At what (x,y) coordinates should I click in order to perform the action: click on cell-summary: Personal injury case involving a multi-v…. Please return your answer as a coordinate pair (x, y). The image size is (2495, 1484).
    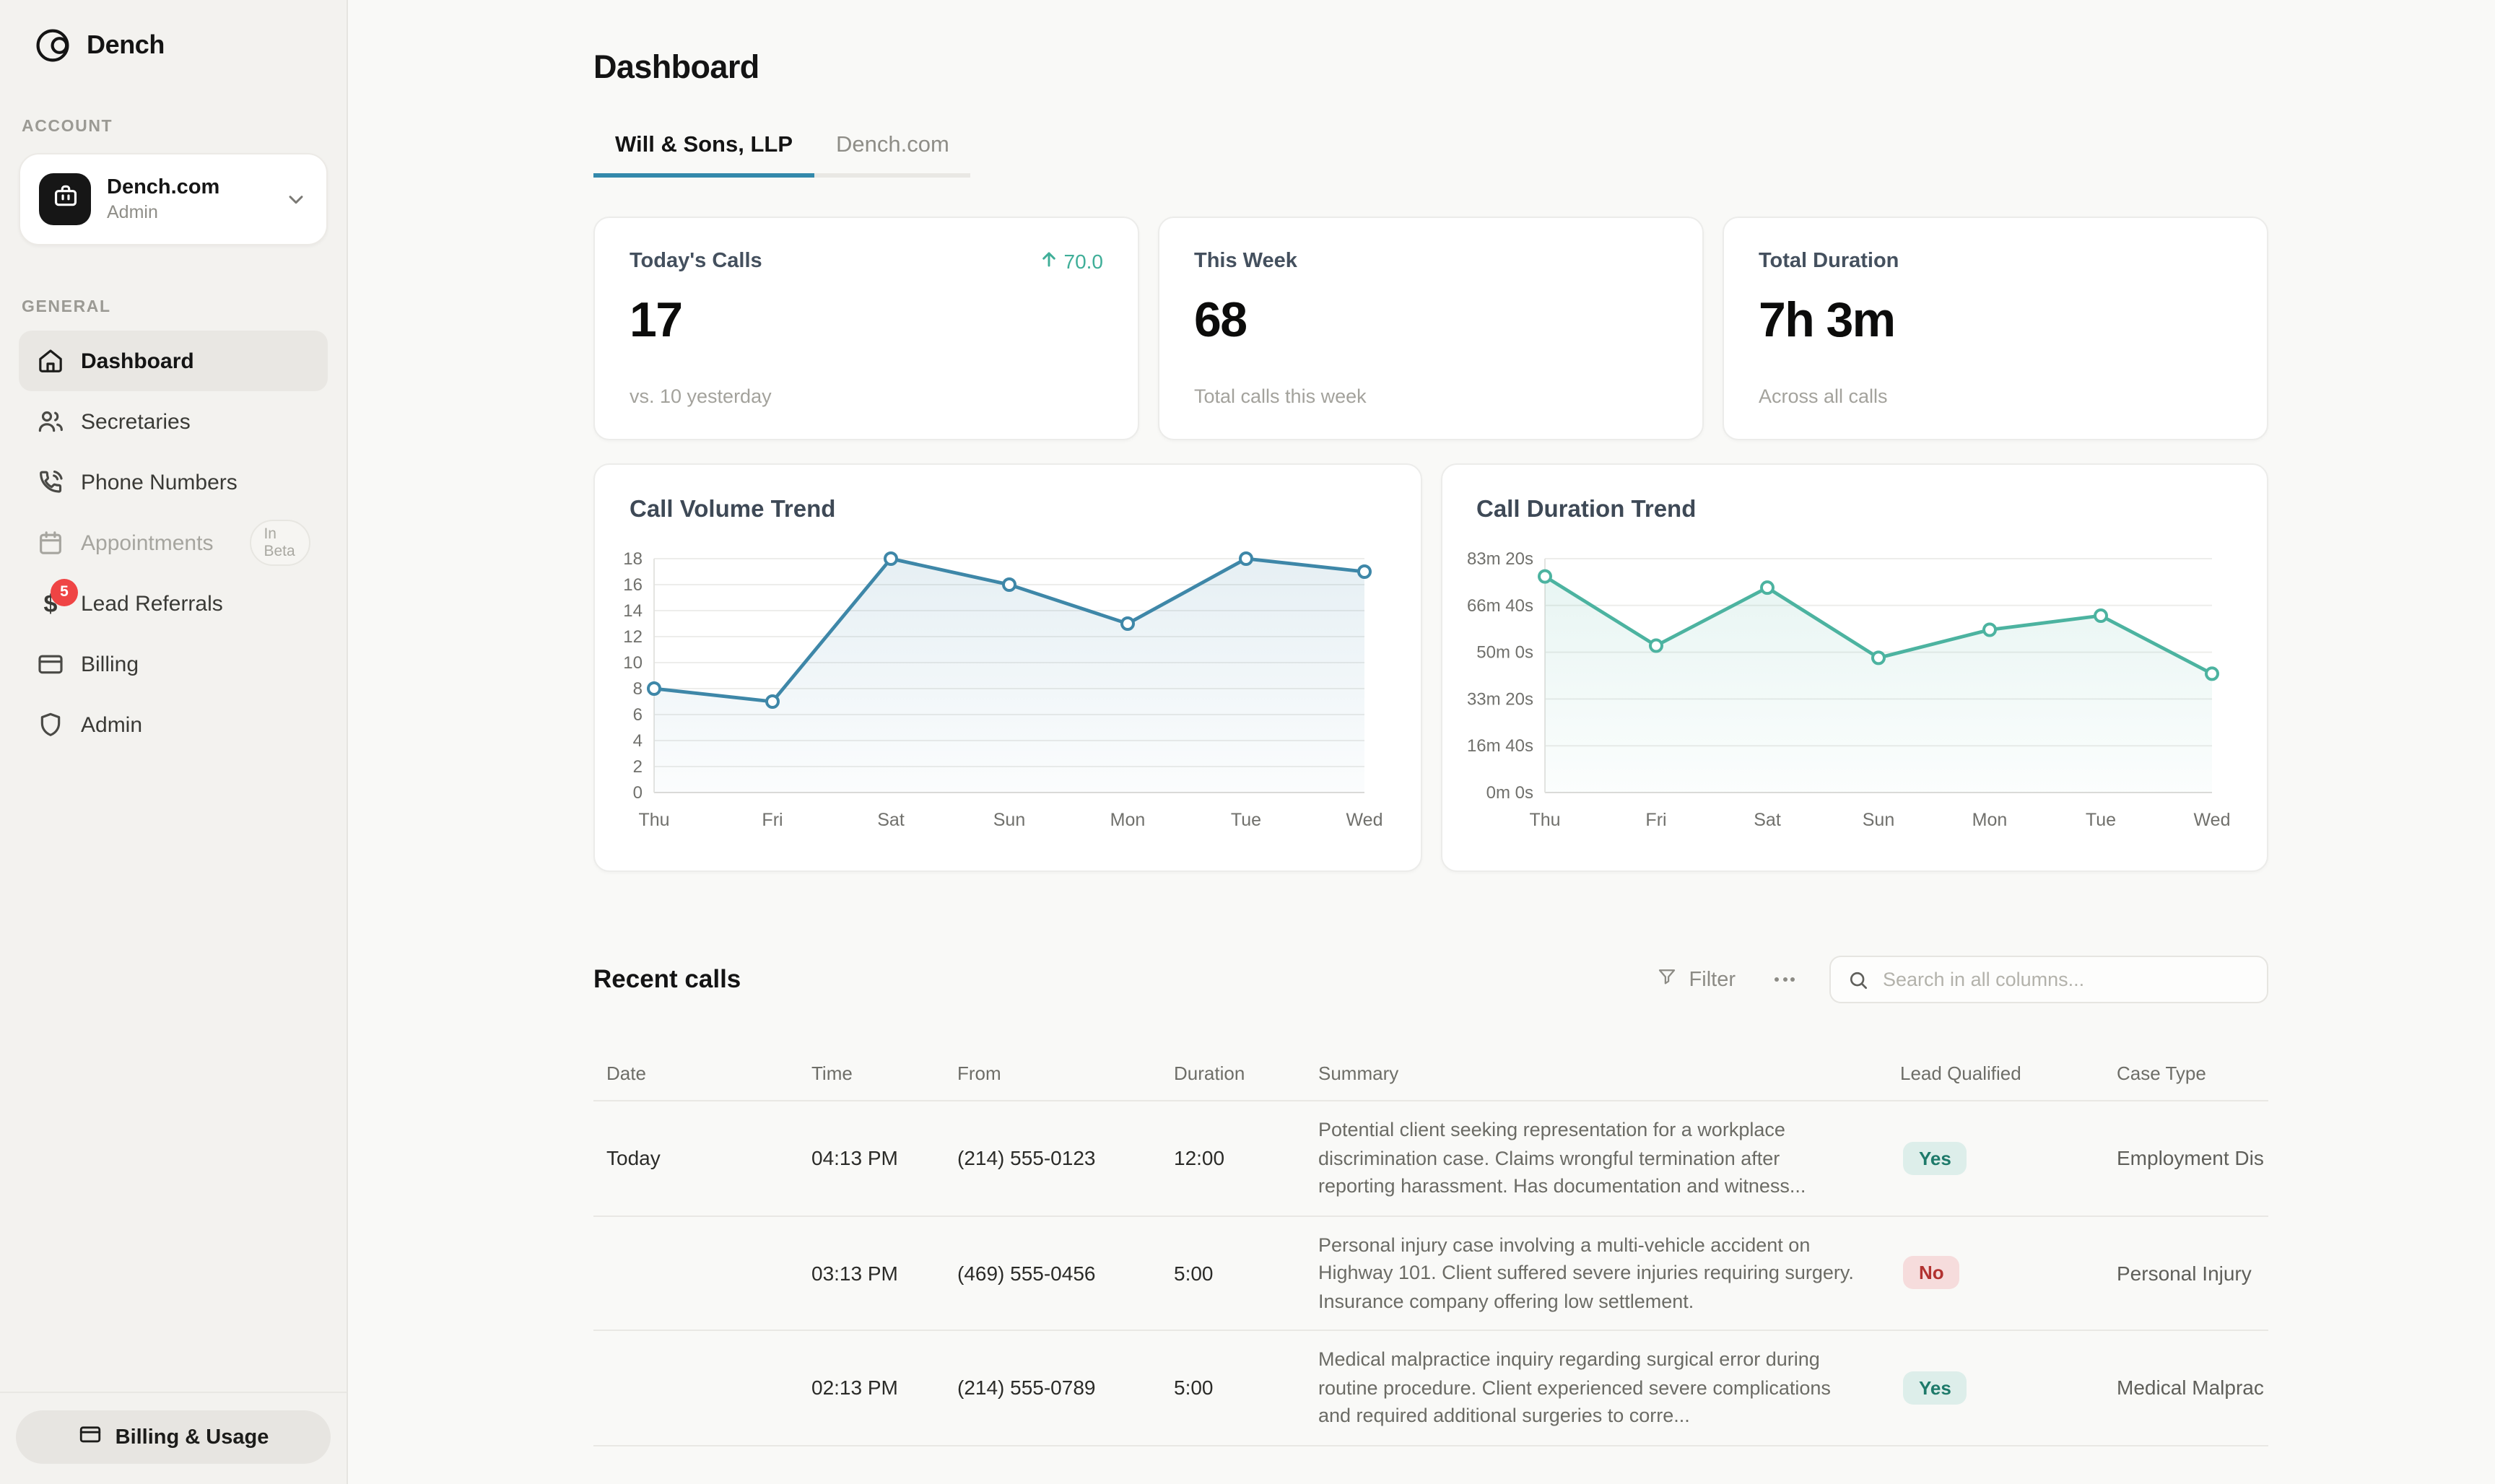
    Looking at the image, I should click on (1586, 1272).